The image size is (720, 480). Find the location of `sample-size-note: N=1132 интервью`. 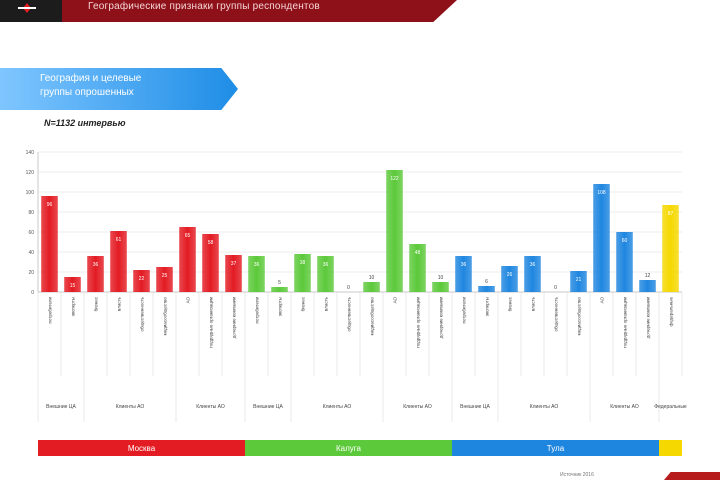

sample-size-note: N=1132 интервью is located at coordinates (85, 123).